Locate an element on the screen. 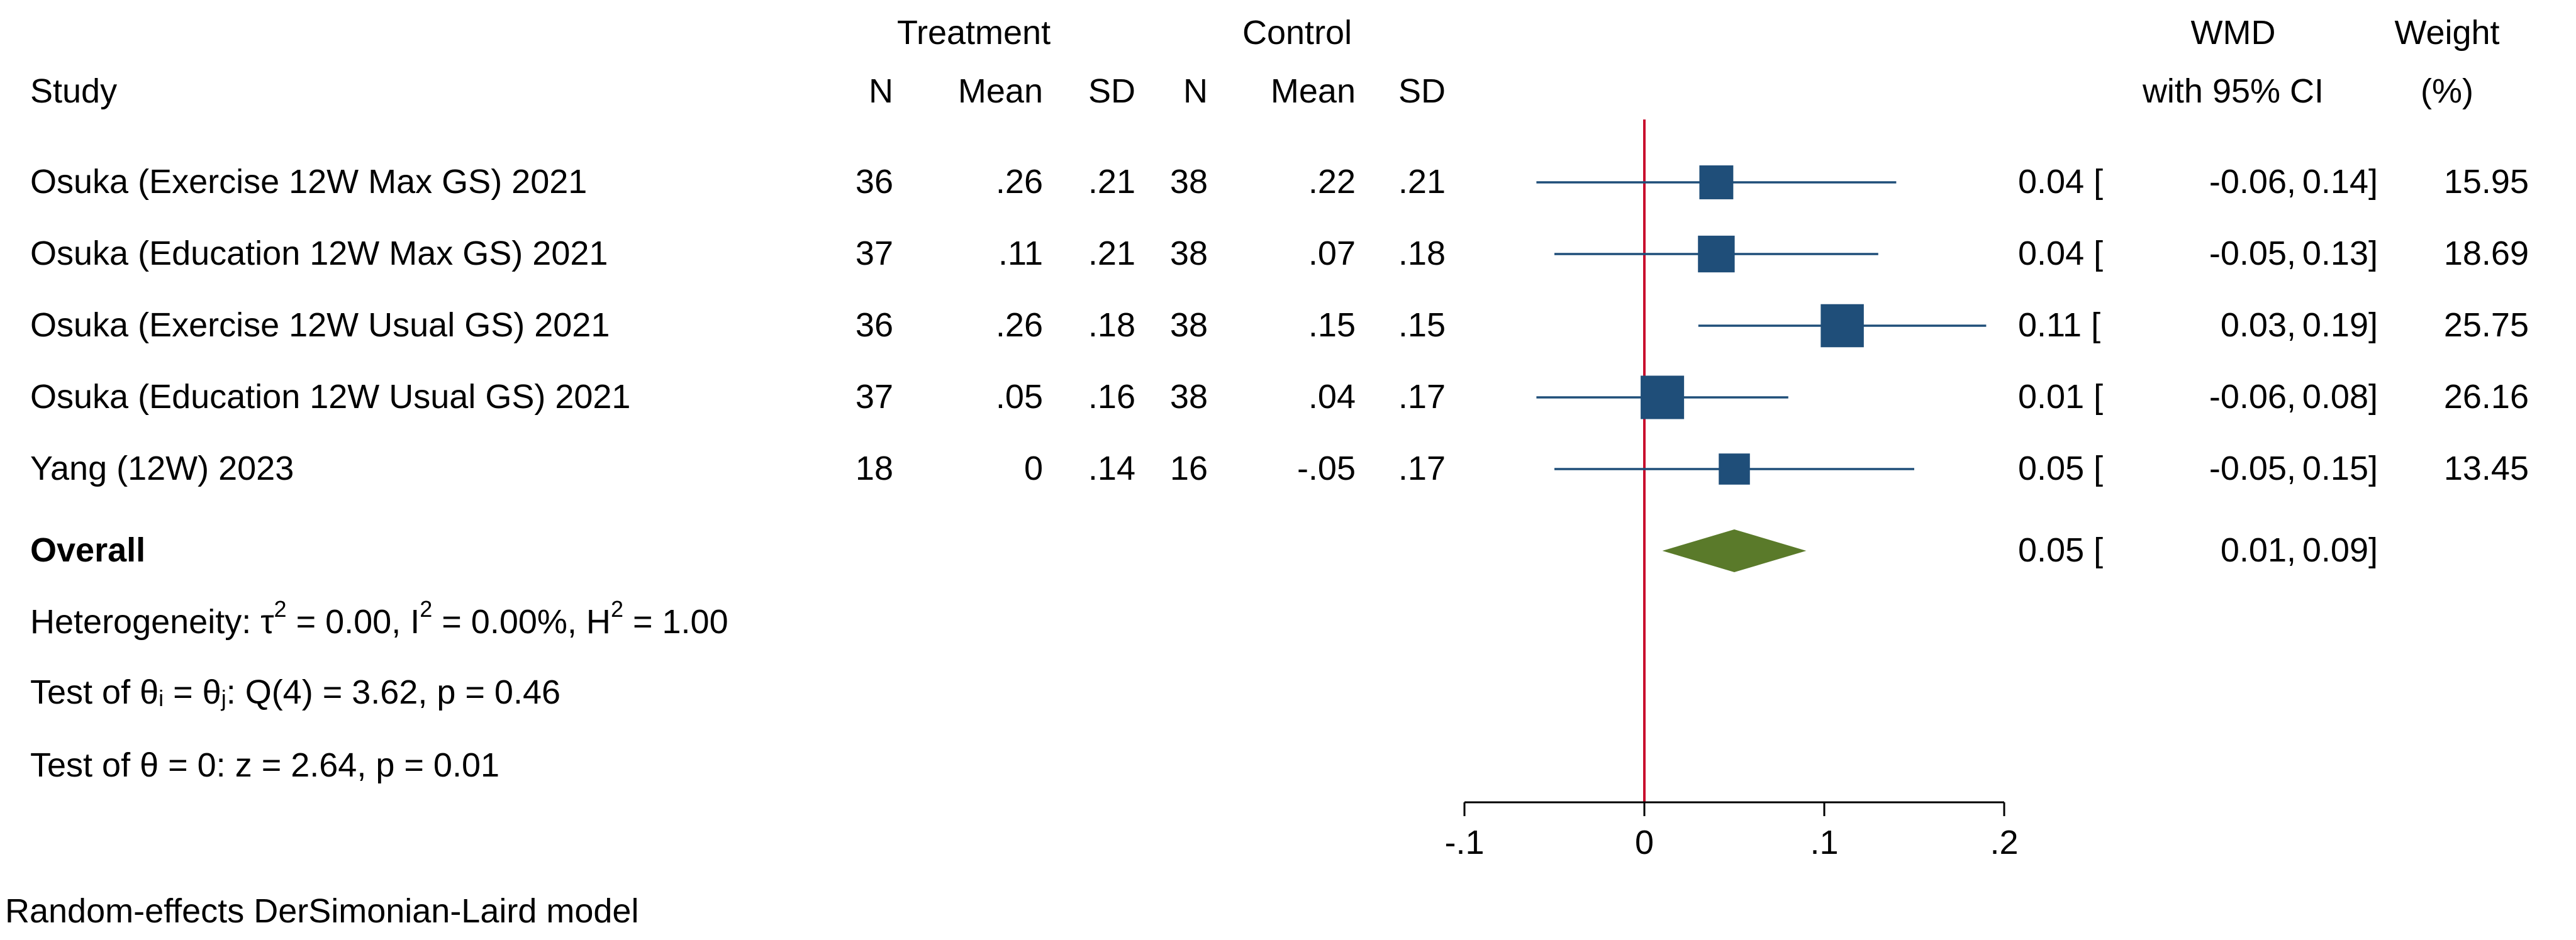  ci-upper: 0.13] is located at coordinates (2340, 254).